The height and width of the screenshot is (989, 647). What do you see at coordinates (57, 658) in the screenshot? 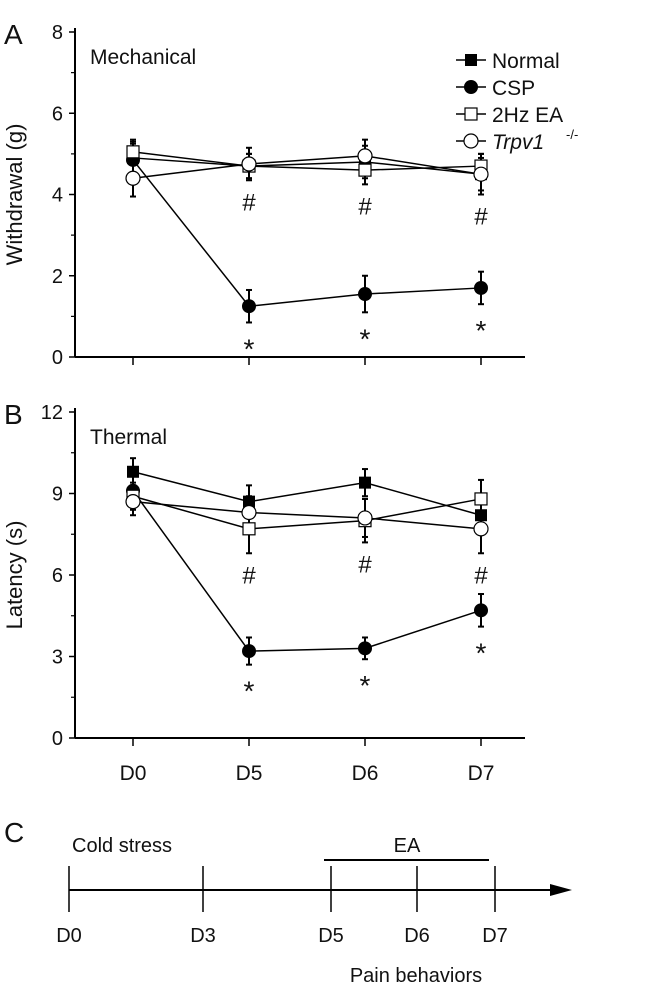
I see `y-tick-label: 3` at bounding box center [57, 658].